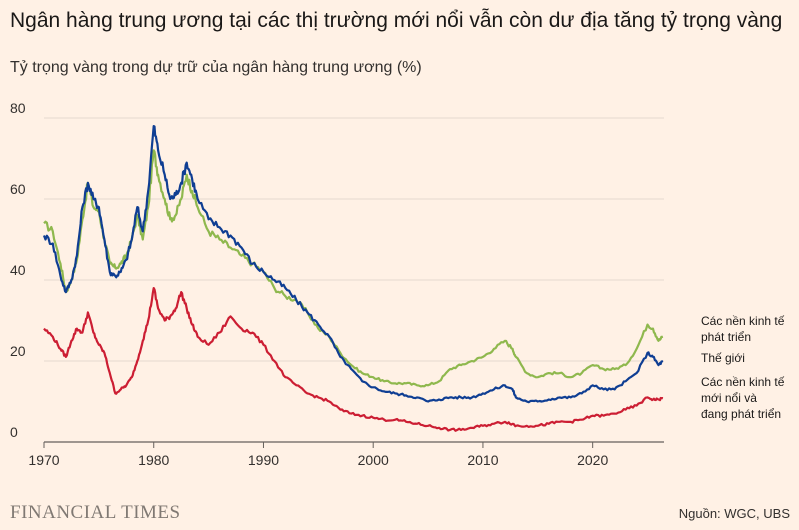 The image size is (799, 530). Describe the element at coordinates (263, 460) in the screenshot. I see `x-tick-label: 1990` at that location.